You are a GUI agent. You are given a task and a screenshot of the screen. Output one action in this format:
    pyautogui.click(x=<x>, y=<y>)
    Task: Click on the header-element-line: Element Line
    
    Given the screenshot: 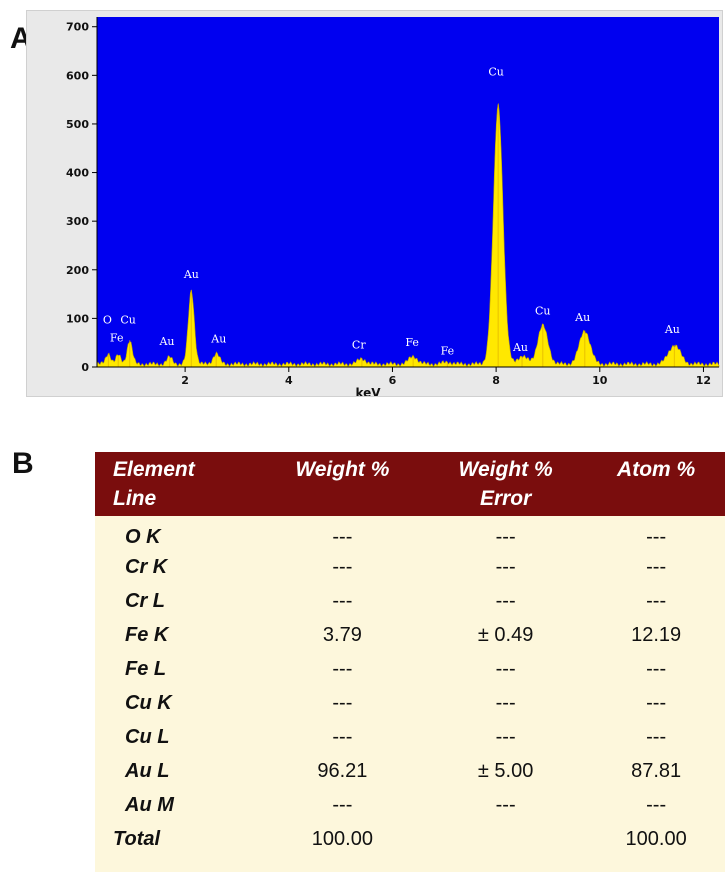 What is the action you would take?
    pyautogui.click(x=178, y=484)
    